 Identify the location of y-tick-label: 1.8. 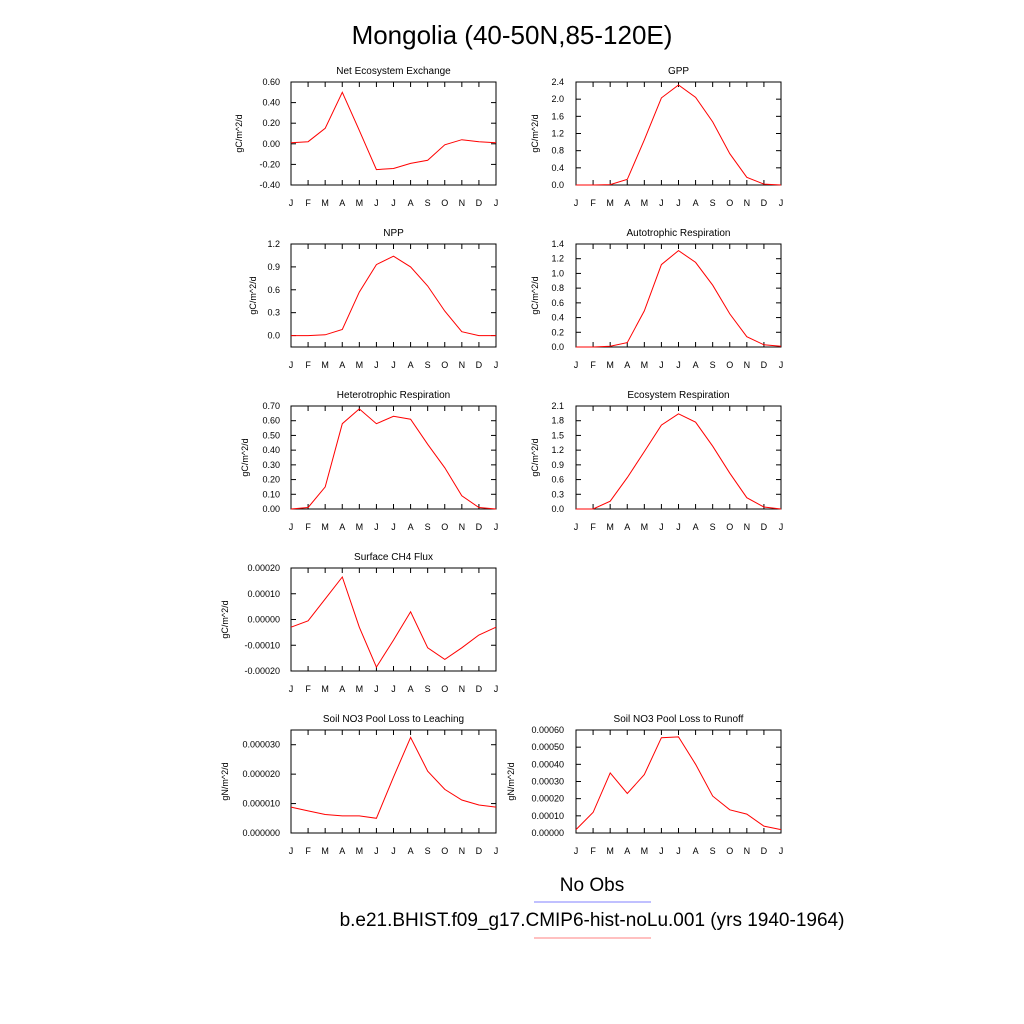
(557, 421).